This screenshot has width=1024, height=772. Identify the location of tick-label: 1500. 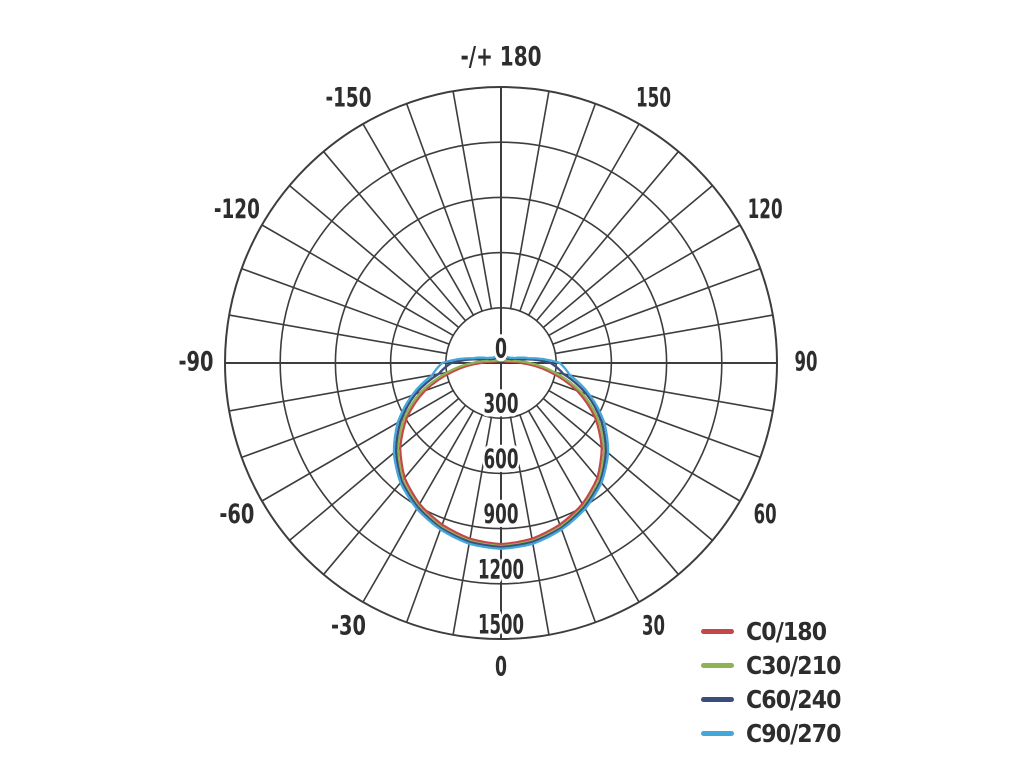
(501, 625).